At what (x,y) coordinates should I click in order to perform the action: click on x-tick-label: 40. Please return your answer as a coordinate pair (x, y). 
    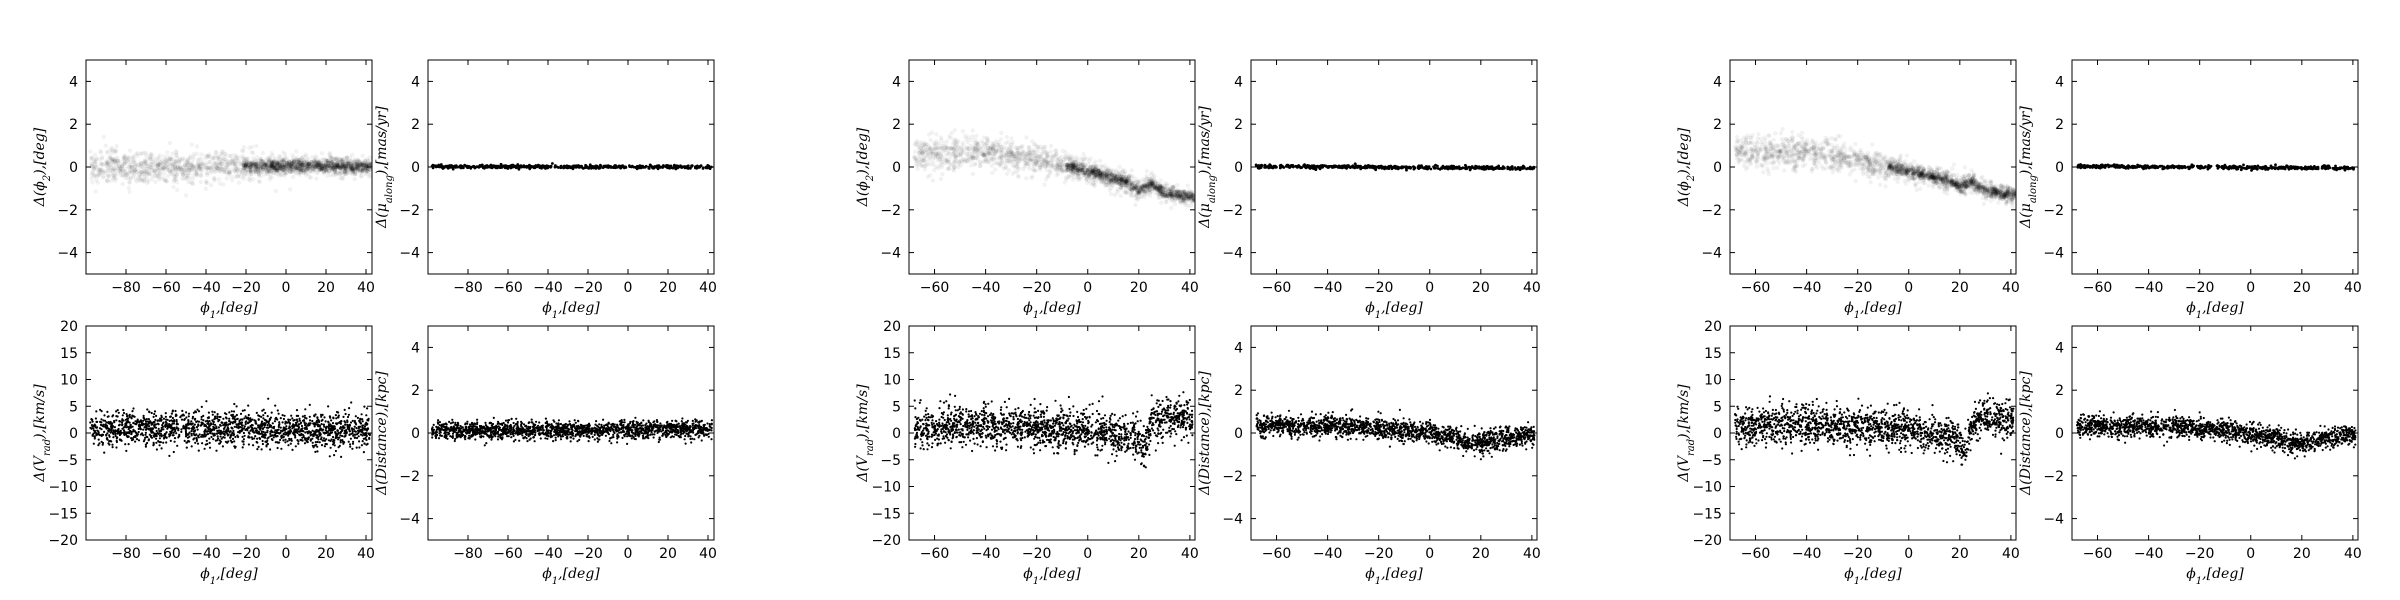
    Looking at the image, I should click on (366, 288).